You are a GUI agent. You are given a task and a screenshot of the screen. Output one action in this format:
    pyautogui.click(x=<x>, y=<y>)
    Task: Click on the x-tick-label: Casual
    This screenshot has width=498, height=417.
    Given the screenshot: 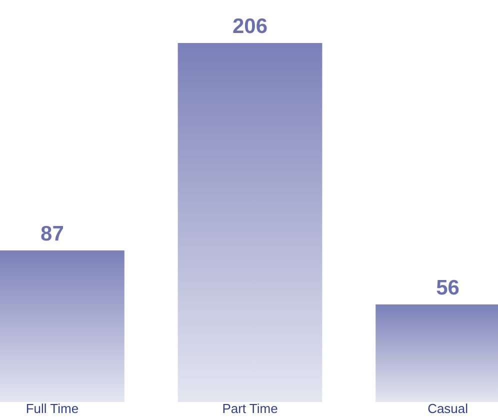 What is the action you would take?
    pyautogui.click(x=448, y=408)
    